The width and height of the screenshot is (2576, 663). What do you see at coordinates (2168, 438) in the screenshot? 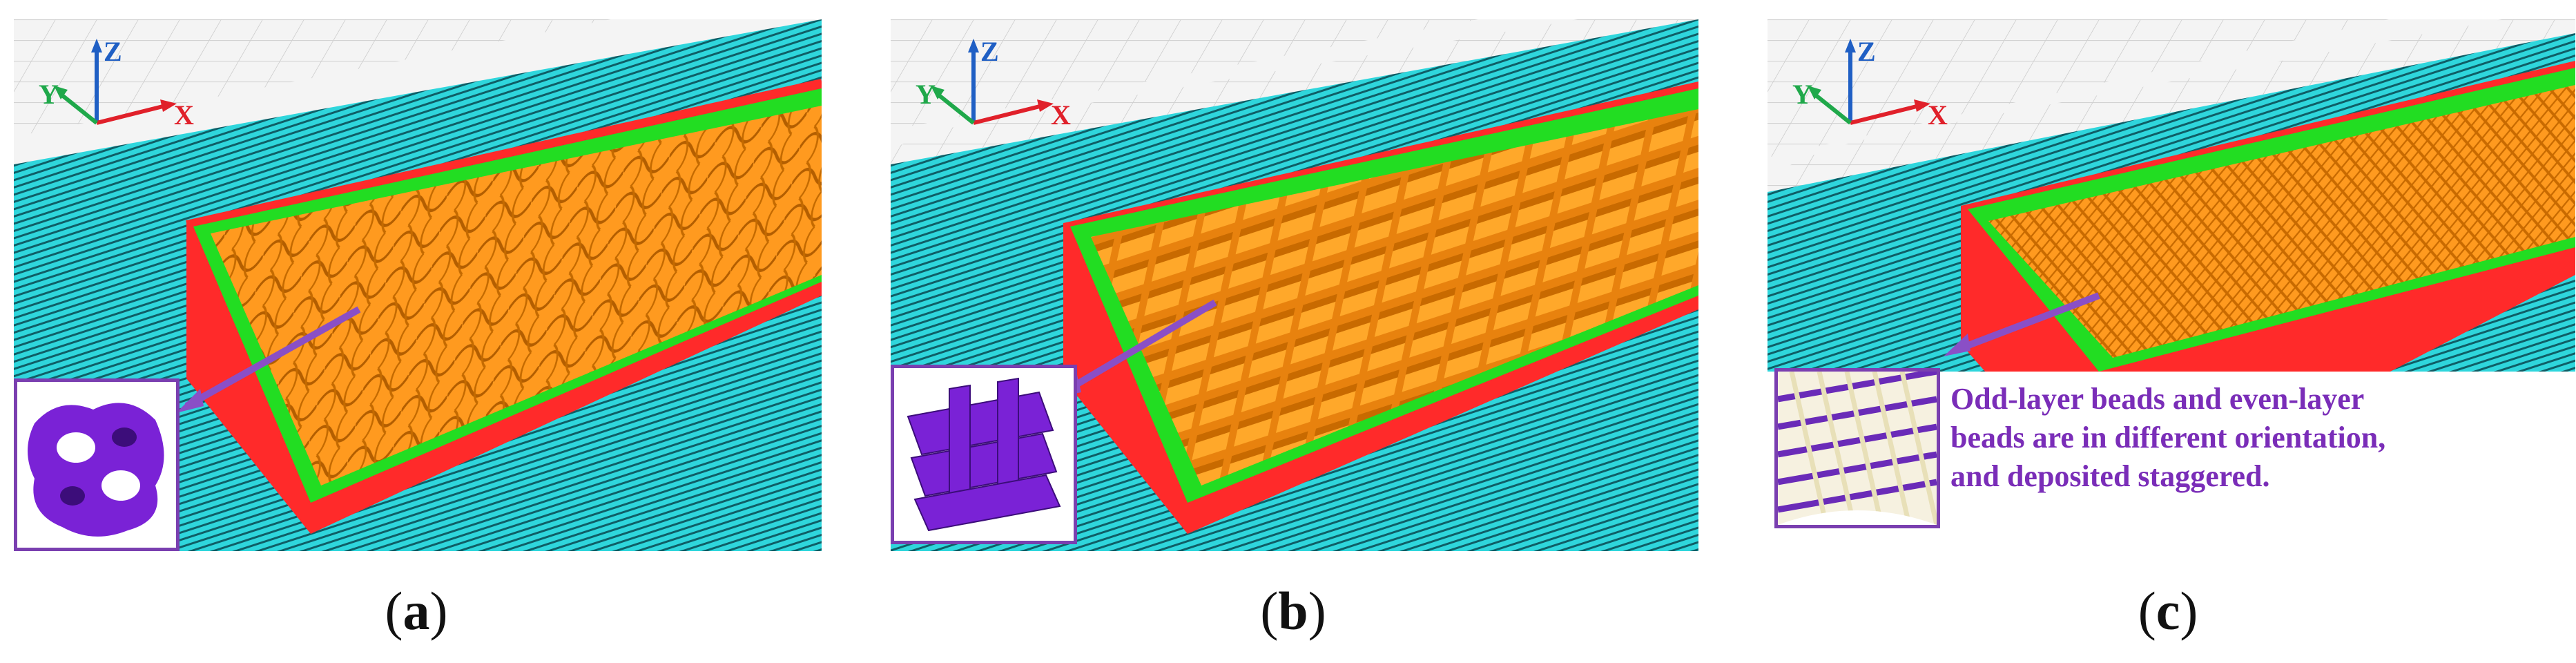
I see `annotation-line-2: beads are in different orientation,` at bounding box center [2168, 438].